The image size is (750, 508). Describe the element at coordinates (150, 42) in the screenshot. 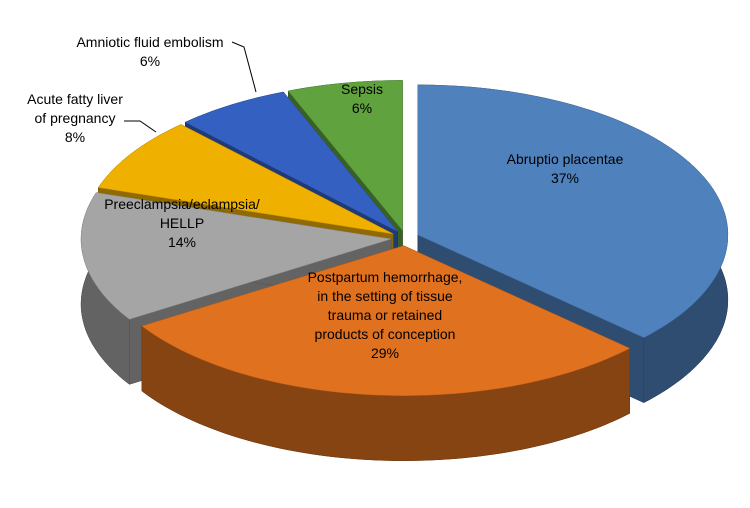

I see `category-label: Amniotic fluid embolism` at that location.